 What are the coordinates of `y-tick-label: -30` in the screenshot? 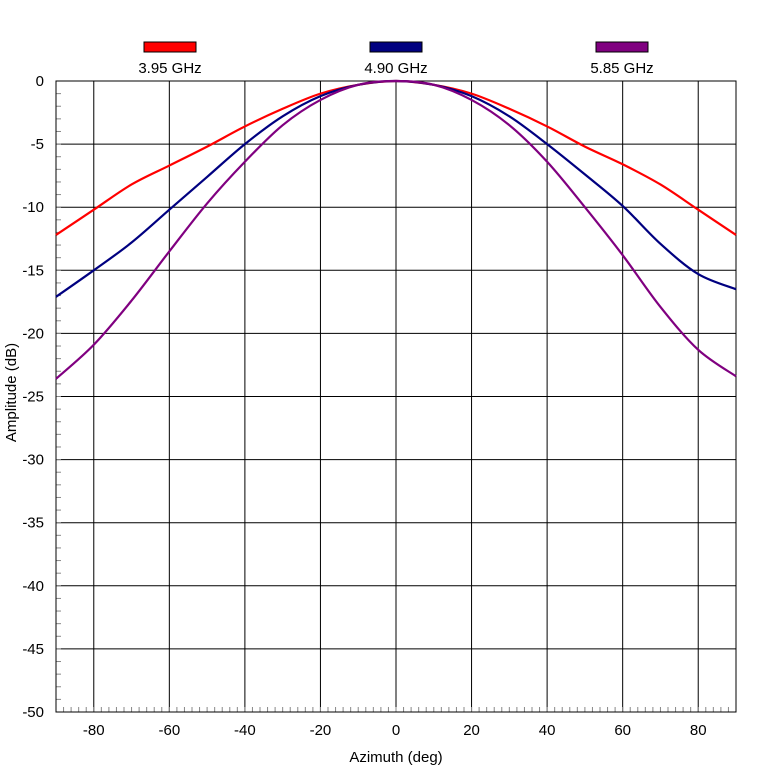 It's located at (33, 460).